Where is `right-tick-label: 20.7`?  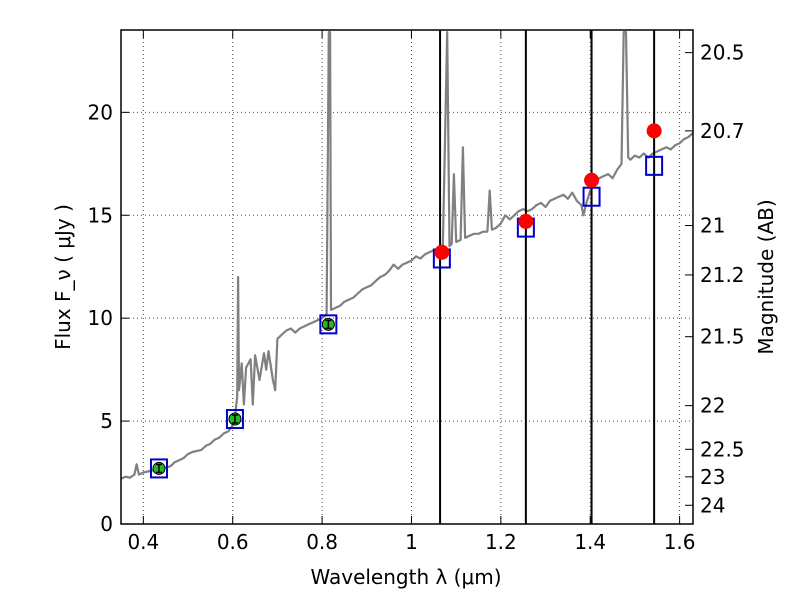
right-tick-label: 20.7 is located at coordinates (722, 131).